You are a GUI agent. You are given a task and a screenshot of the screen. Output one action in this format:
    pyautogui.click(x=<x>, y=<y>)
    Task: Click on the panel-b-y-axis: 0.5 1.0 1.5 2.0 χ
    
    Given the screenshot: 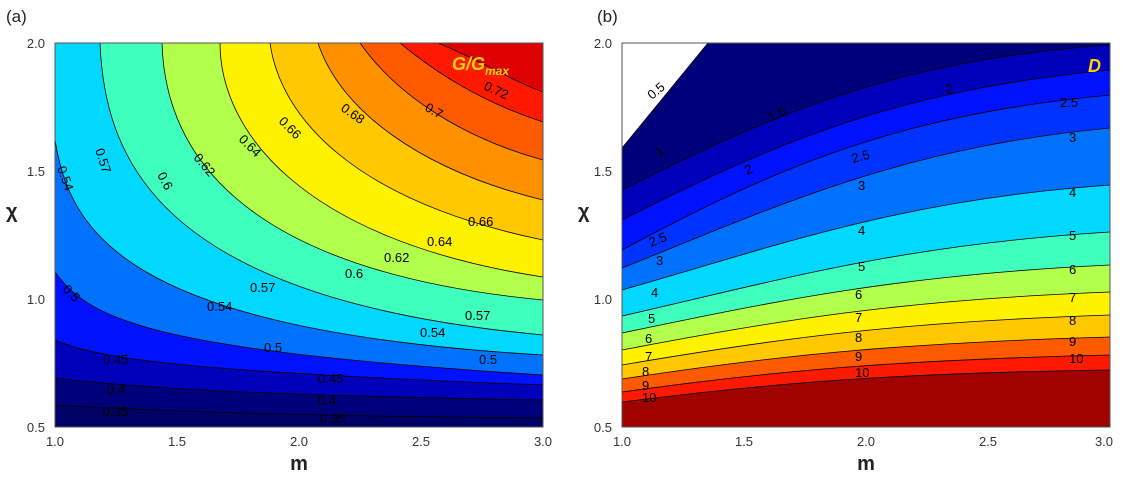 What is the action you would take?
    pyautogui.click(x=595, y=235)
    